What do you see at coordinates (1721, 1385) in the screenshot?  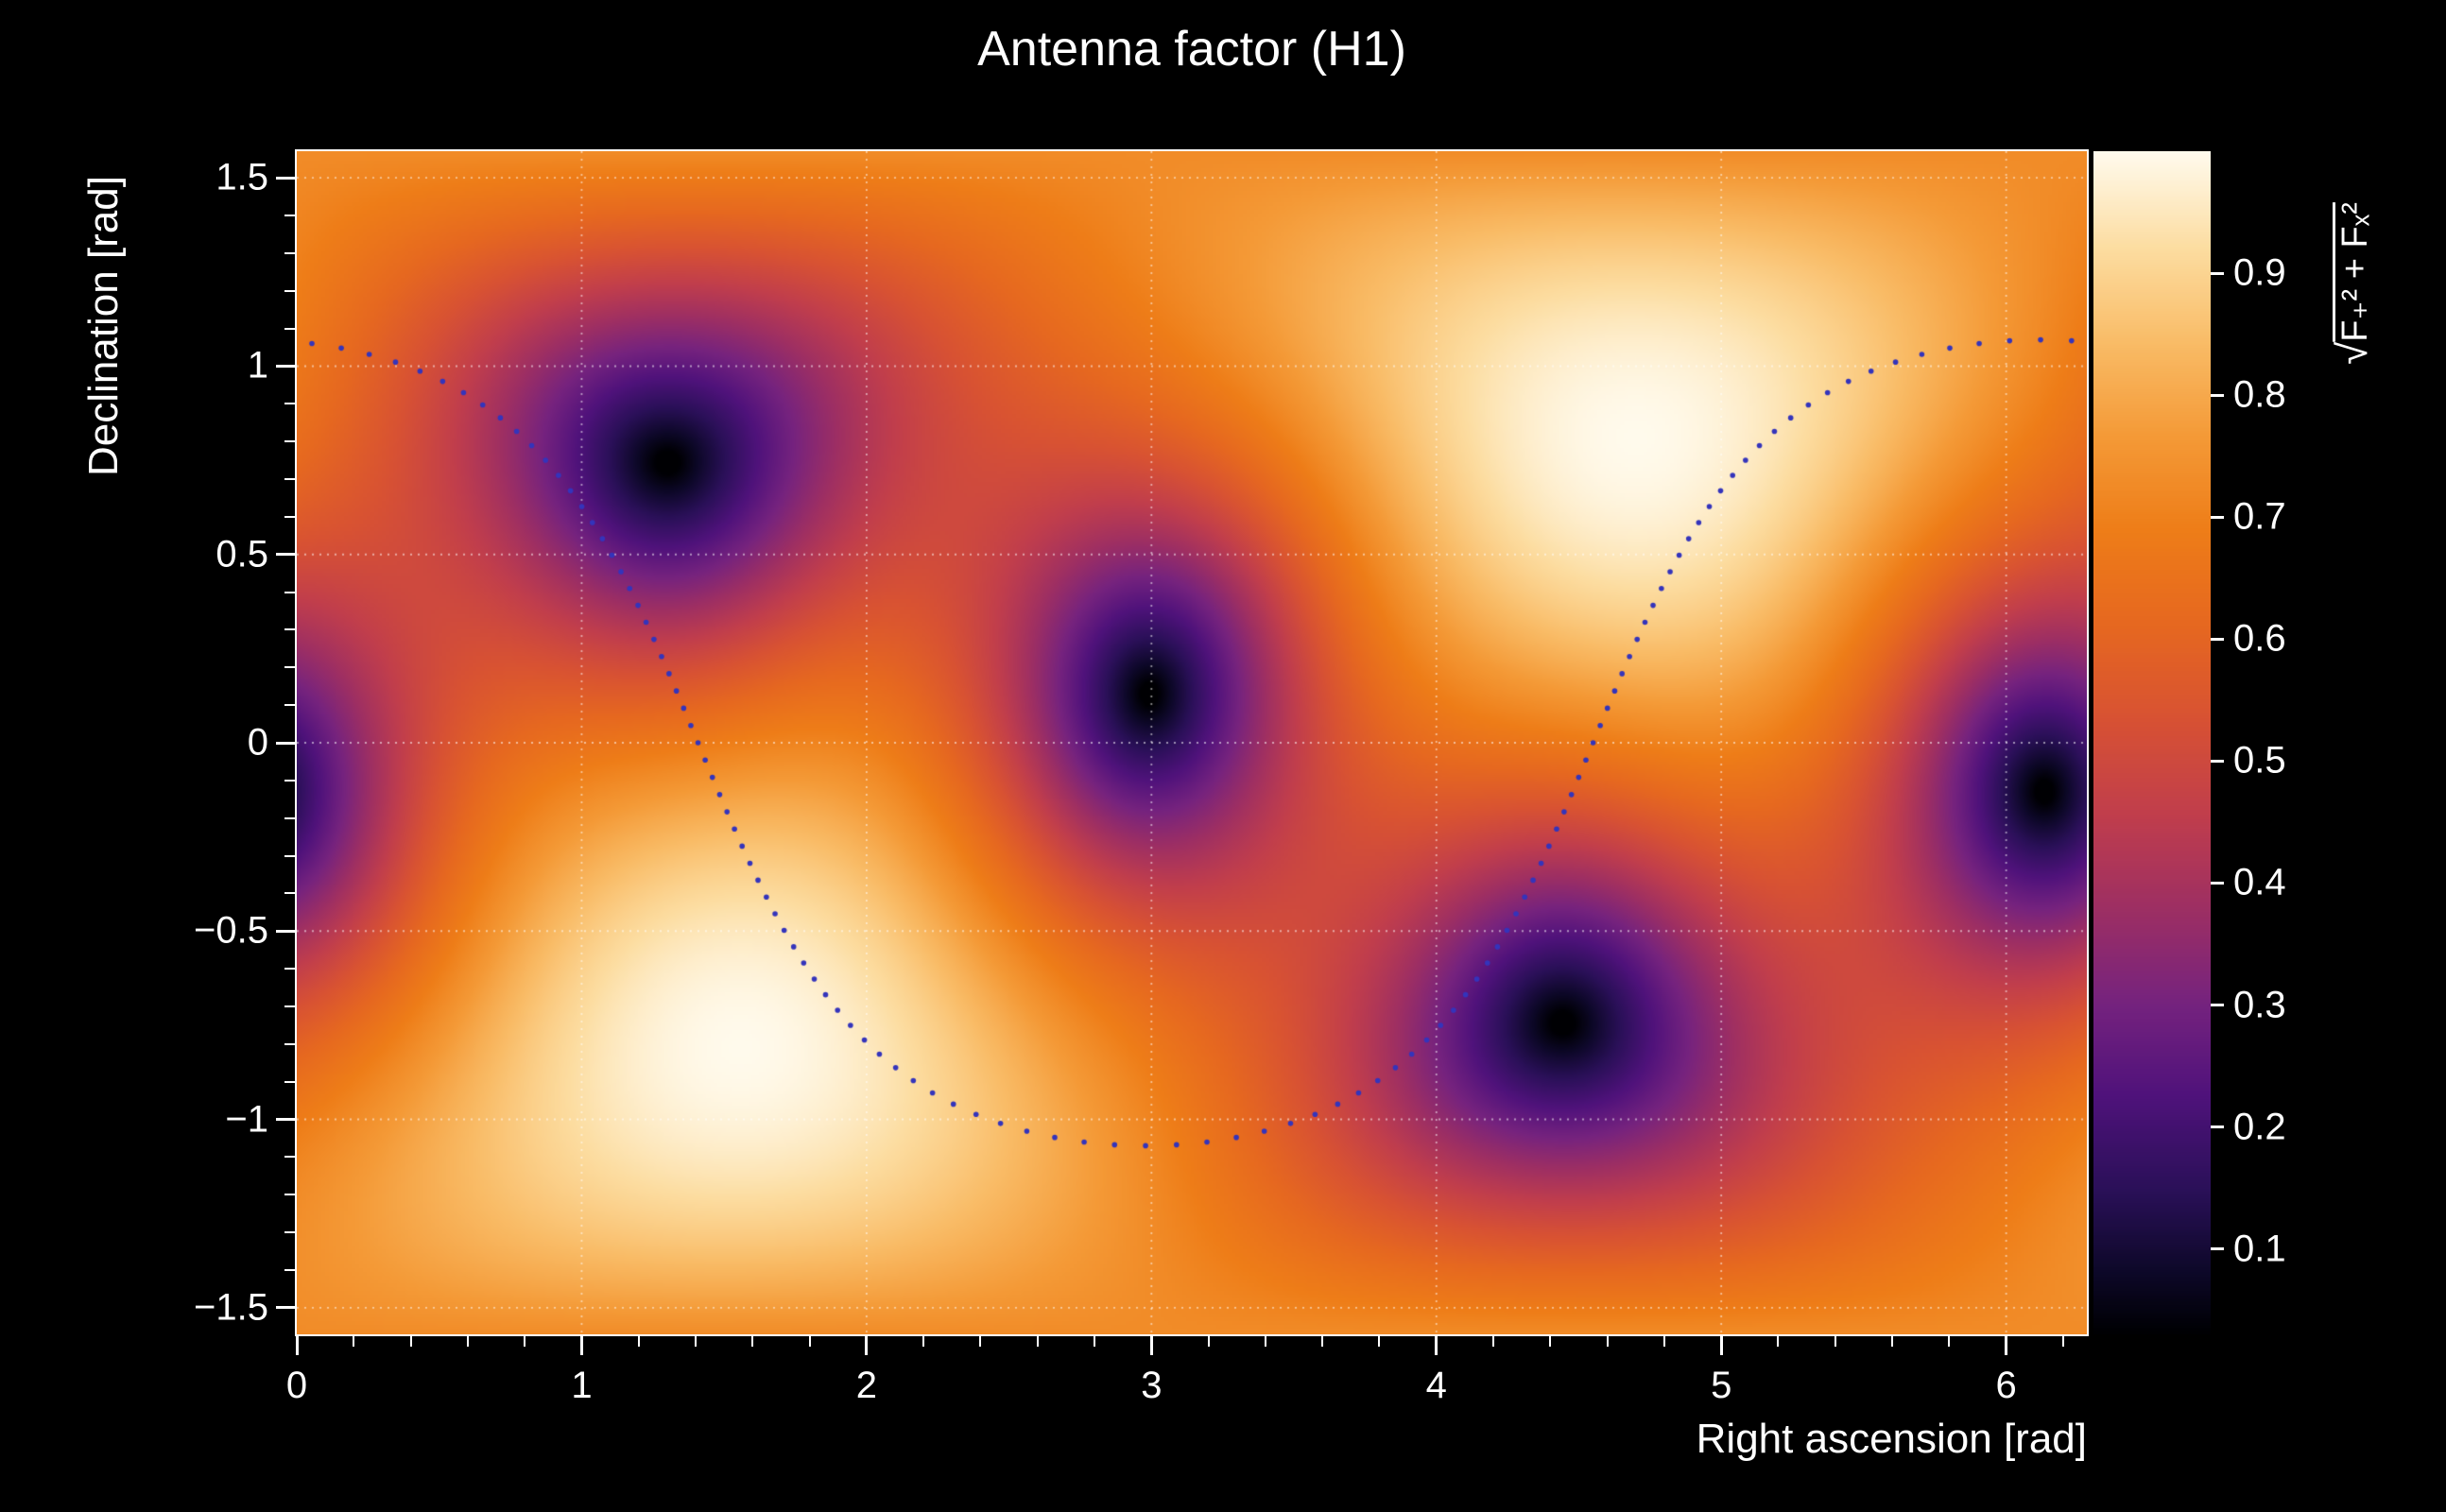 I see `x-axis-tick-label: 5` at bounding box center [1721, 1385].